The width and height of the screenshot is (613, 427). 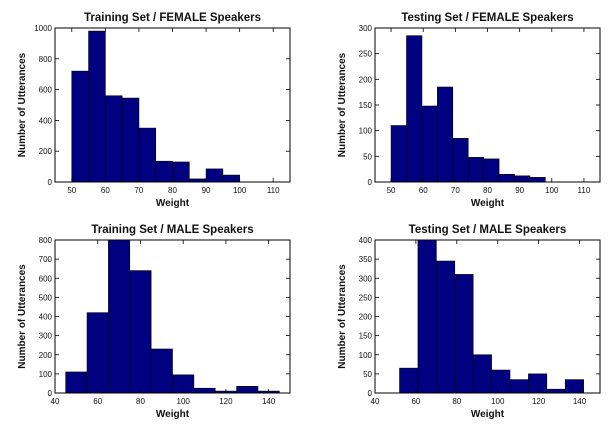 I want to click on chart-title: Training Set / MALE Speakers, so click(x=172, y=230).